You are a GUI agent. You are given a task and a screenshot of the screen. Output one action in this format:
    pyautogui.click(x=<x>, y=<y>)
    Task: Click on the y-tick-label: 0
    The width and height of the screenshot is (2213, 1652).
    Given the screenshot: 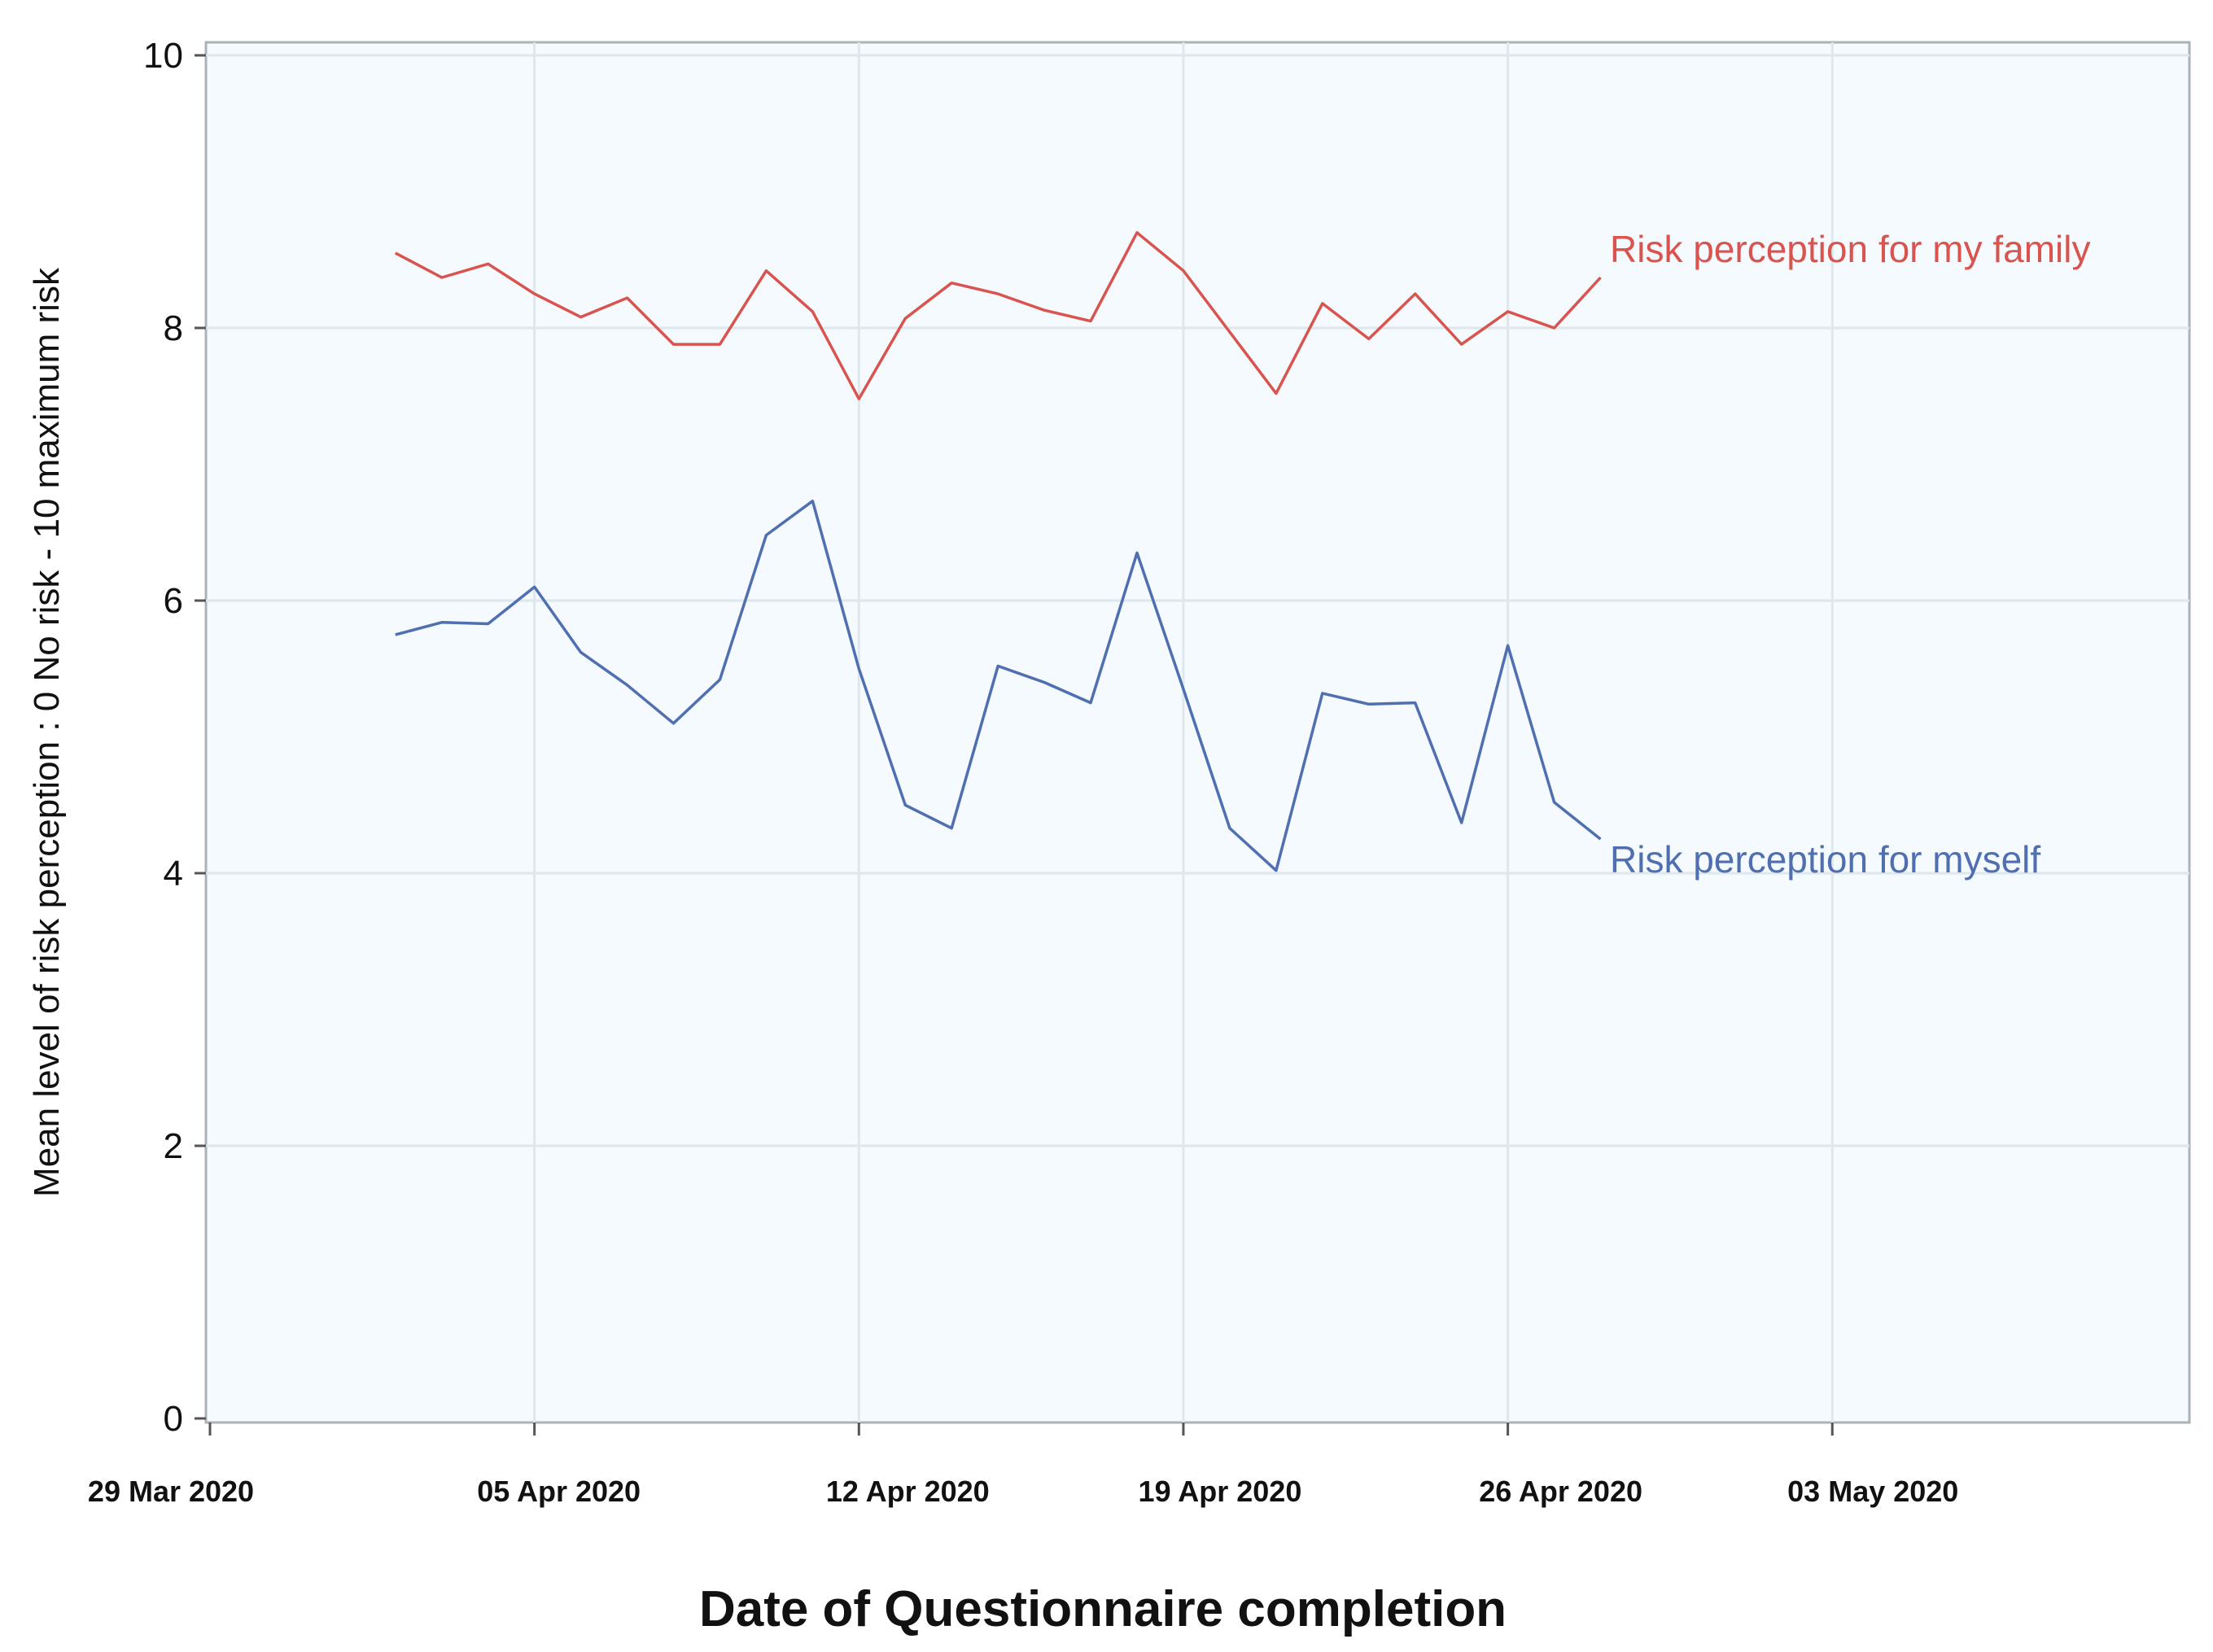 What is the action you would take?
    pyautogui.click(x=173, y=1419)
    